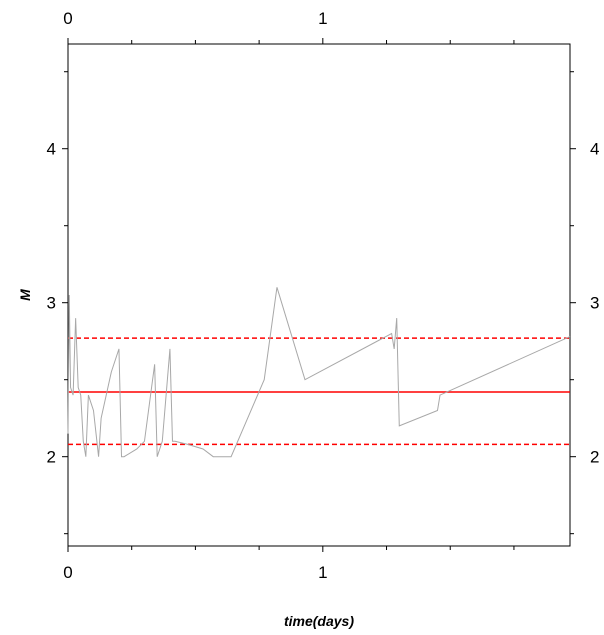 Image resolution: width=604 pixels, height=635 pixels. What do you see at coordinates (594, 149) in the screenshot?
I see `y-tick-label-right-2: 4` at bounding box center [594, 149].